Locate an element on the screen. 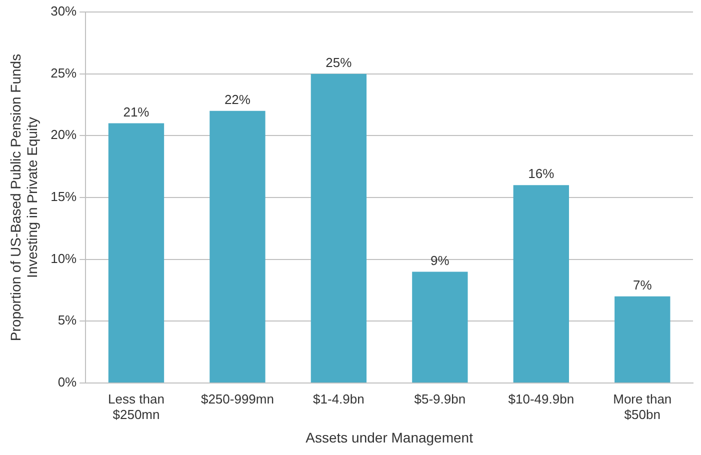 Image resolution: width=701 pixels, height=455 pixels. y-tick-label: 15% is located at coordinates (64, 196).